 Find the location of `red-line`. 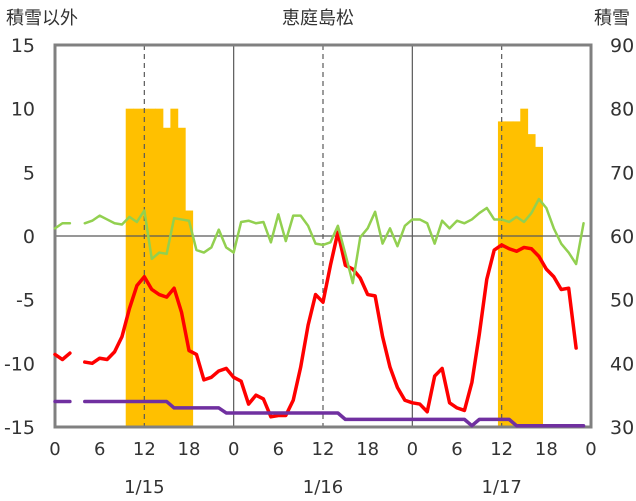

red-line is located at coordinates (62, 356).